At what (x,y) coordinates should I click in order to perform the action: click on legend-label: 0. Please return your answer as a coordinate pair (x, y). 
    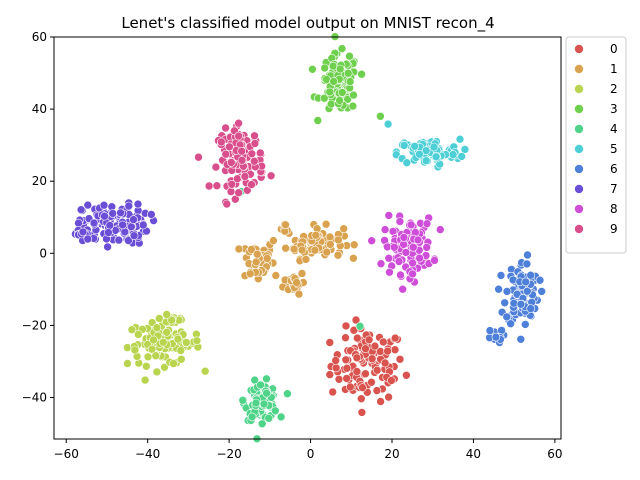
    Looking at the image, I should click on (614, 49).